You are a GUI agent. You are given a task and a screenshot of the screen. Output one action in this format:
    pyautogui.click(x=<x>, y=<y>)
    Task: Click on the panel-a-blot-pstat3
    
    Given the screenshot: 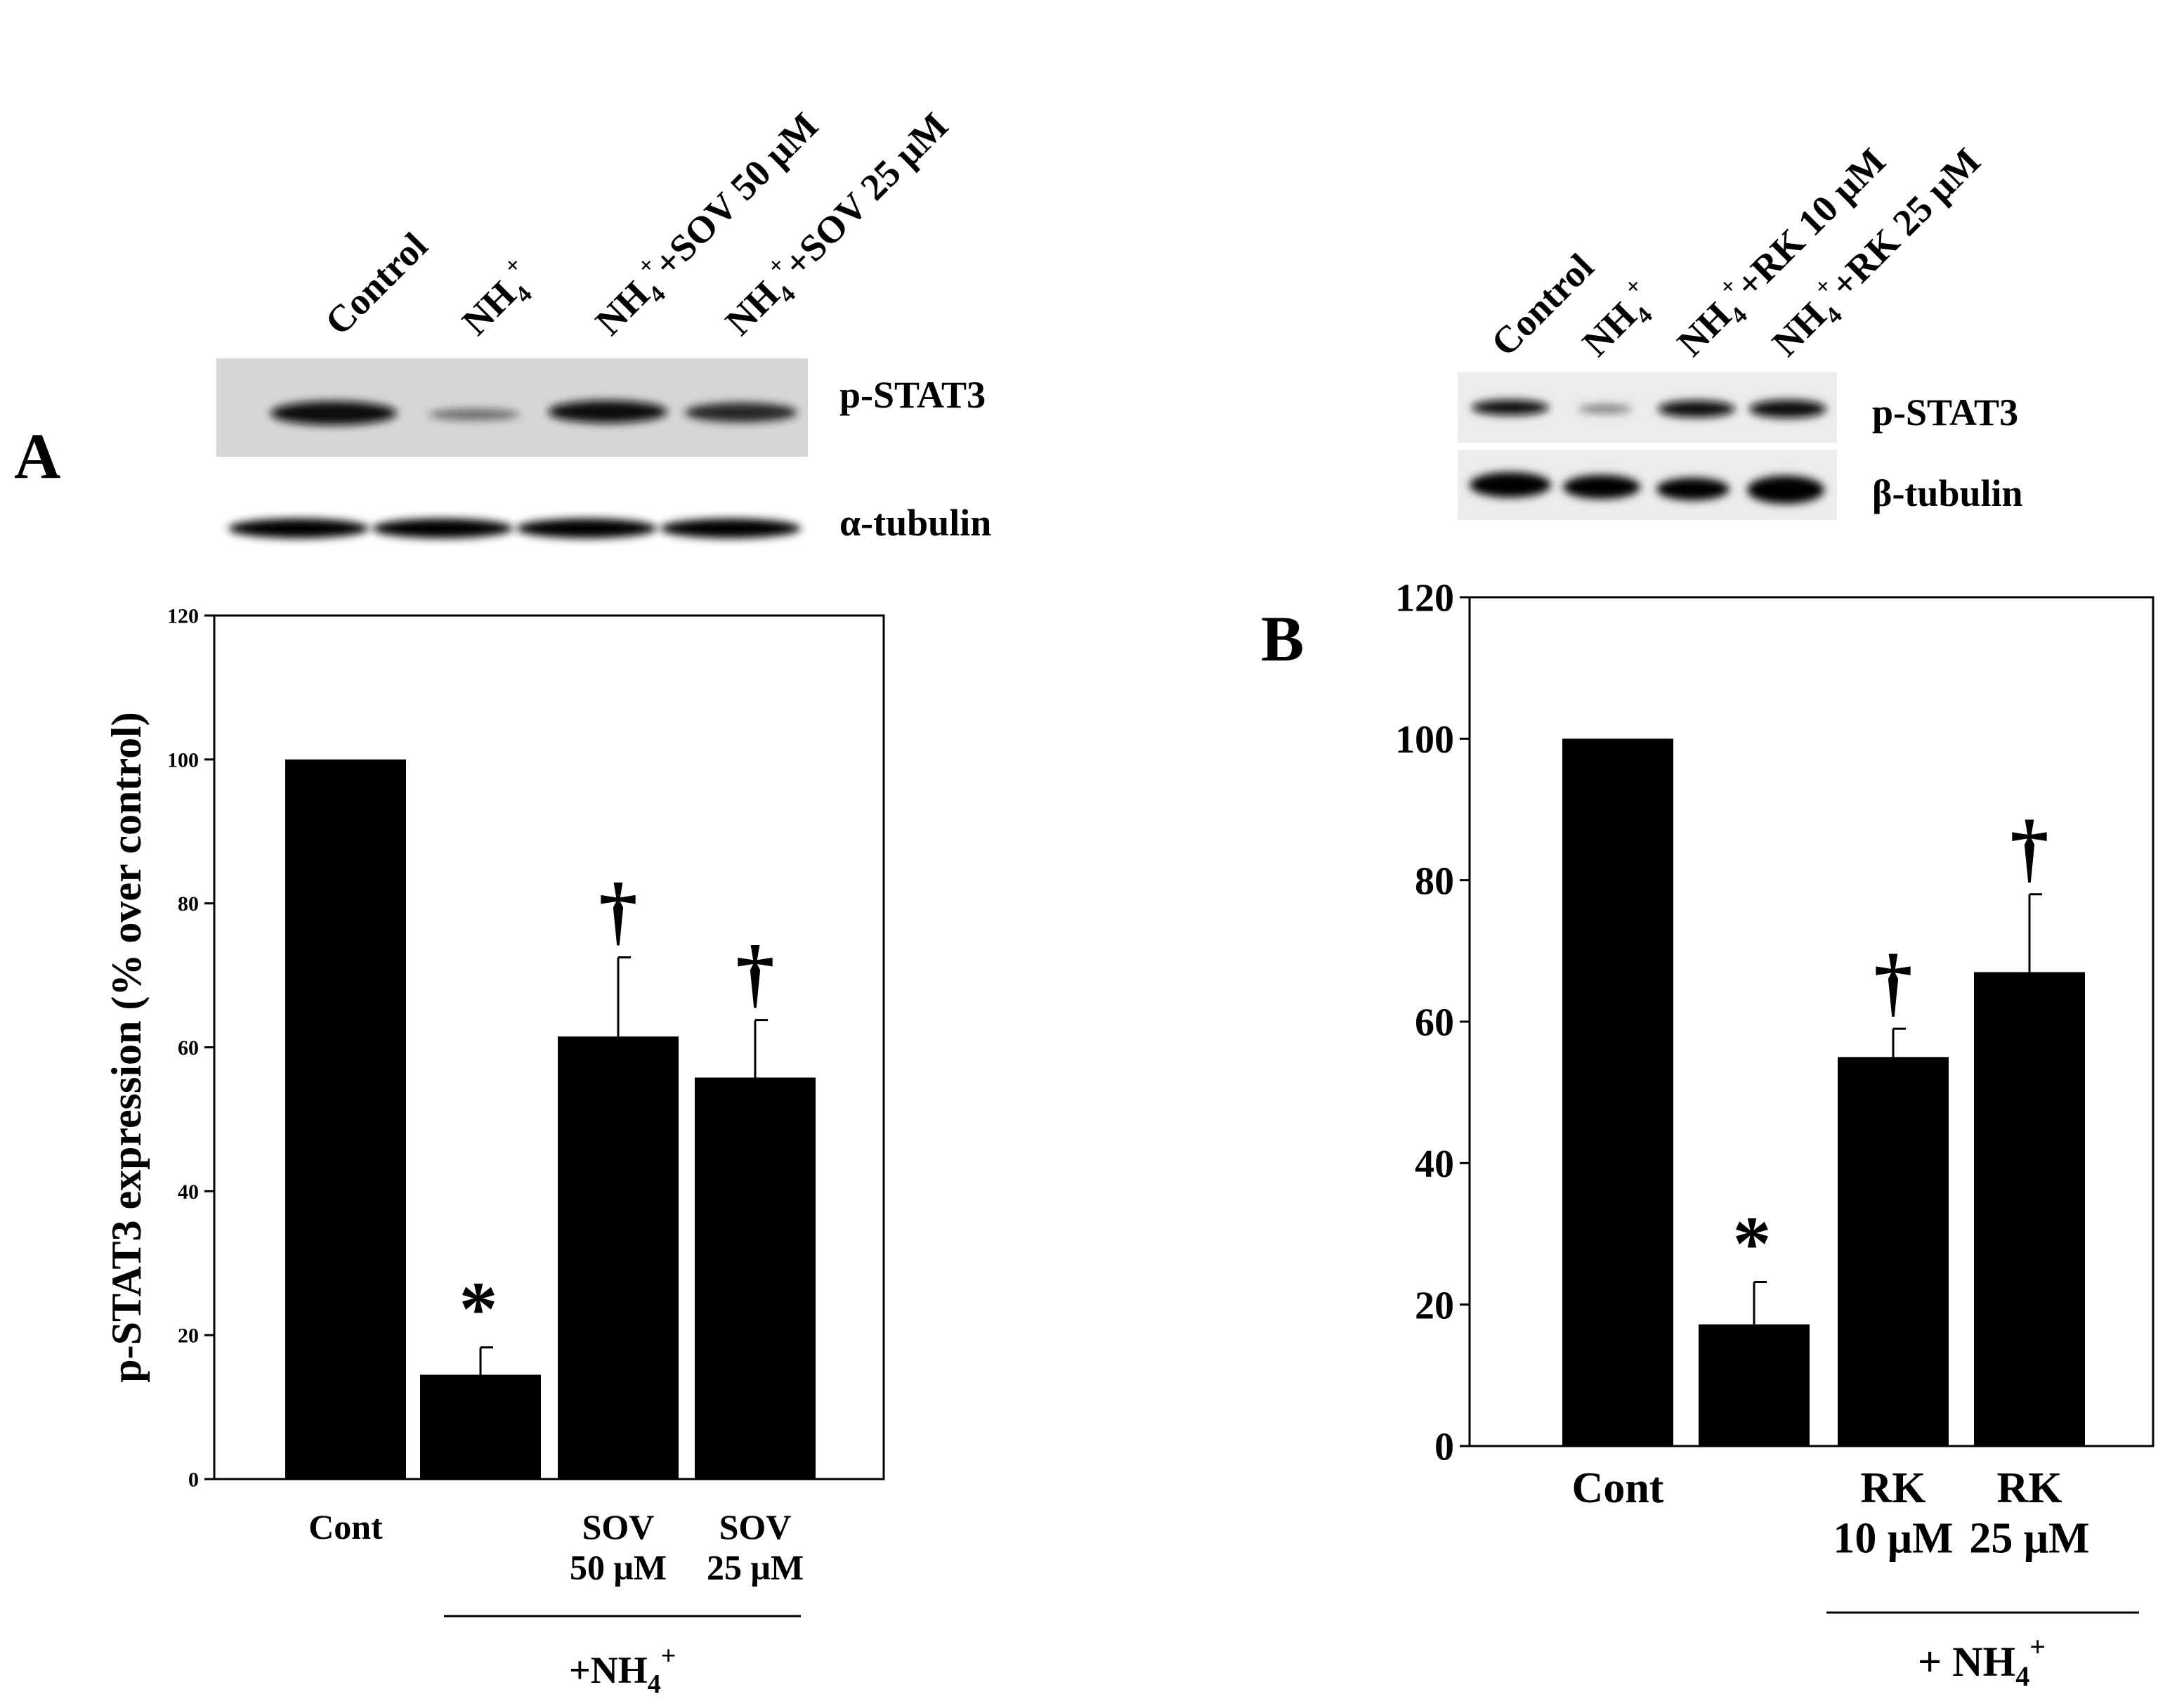 What is the action you would take?
    pyautogui.click(x=512, y=407)
    